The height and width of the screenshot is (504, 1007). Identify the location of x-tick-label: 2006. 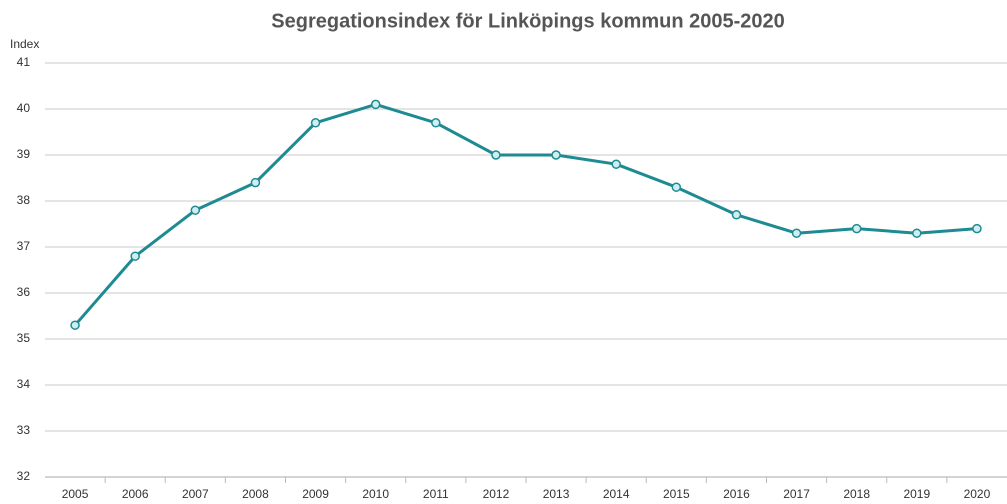
(135, 494).